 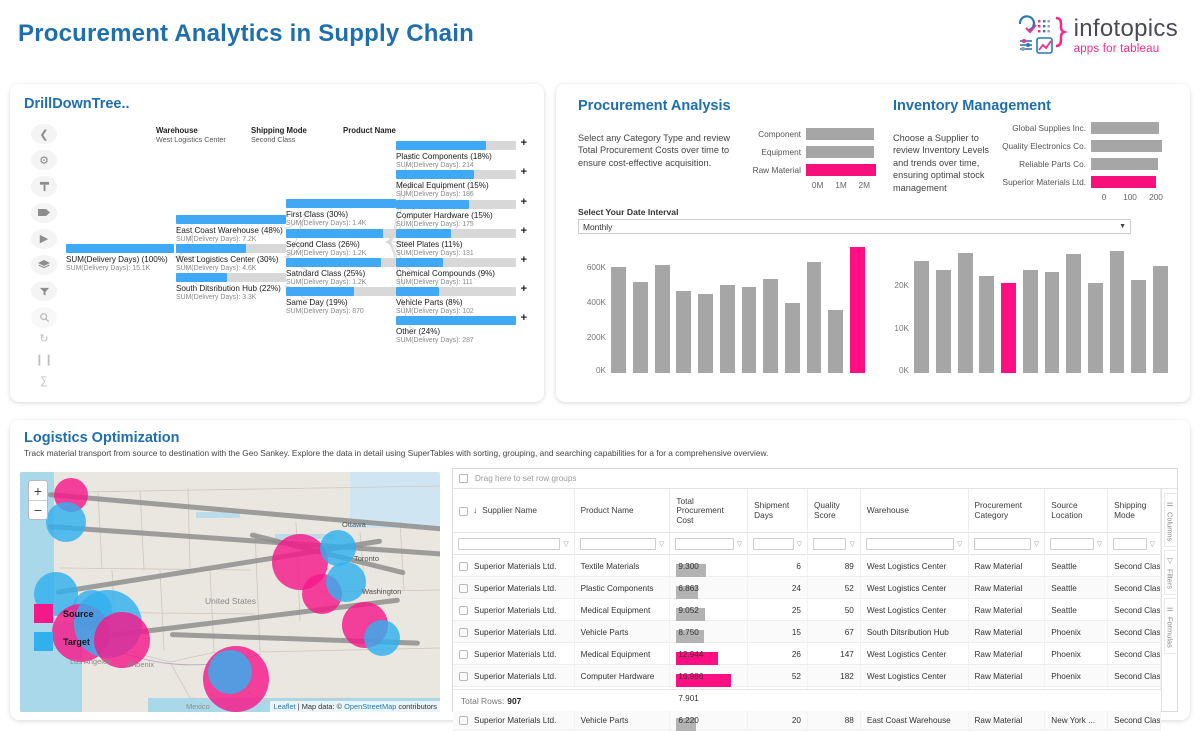 I want to click on cell-product-name: Textile Materials, so click(x=623, y=566).